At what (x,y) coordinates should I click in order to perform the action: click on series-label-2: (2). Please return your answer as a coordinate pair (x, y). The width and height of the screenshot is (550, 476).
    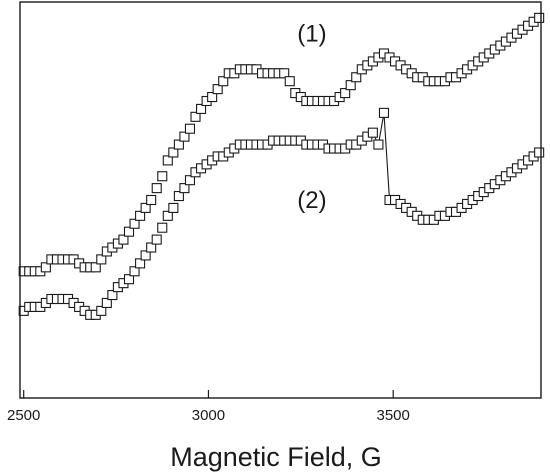
    Looking at the image, I should click on (311, 200).